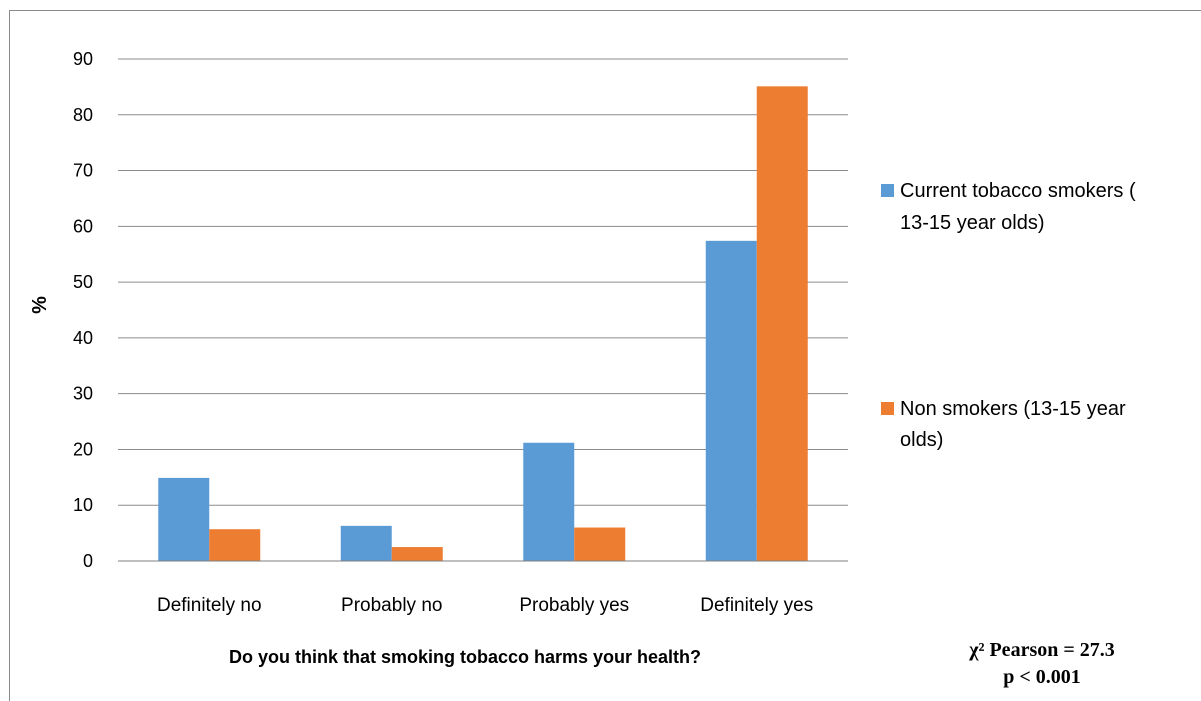  Describe the element at coordinates (83, 226) in the screenshot. I see `y-tick-label: 60` at that location.